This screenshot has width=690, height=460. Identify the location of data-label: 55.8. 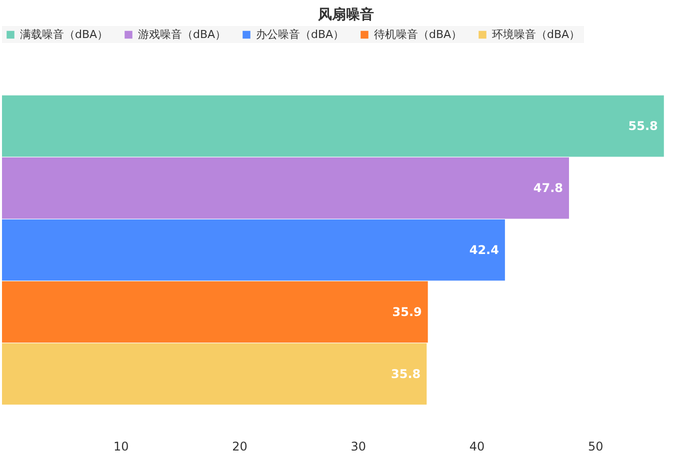
(643, 126).